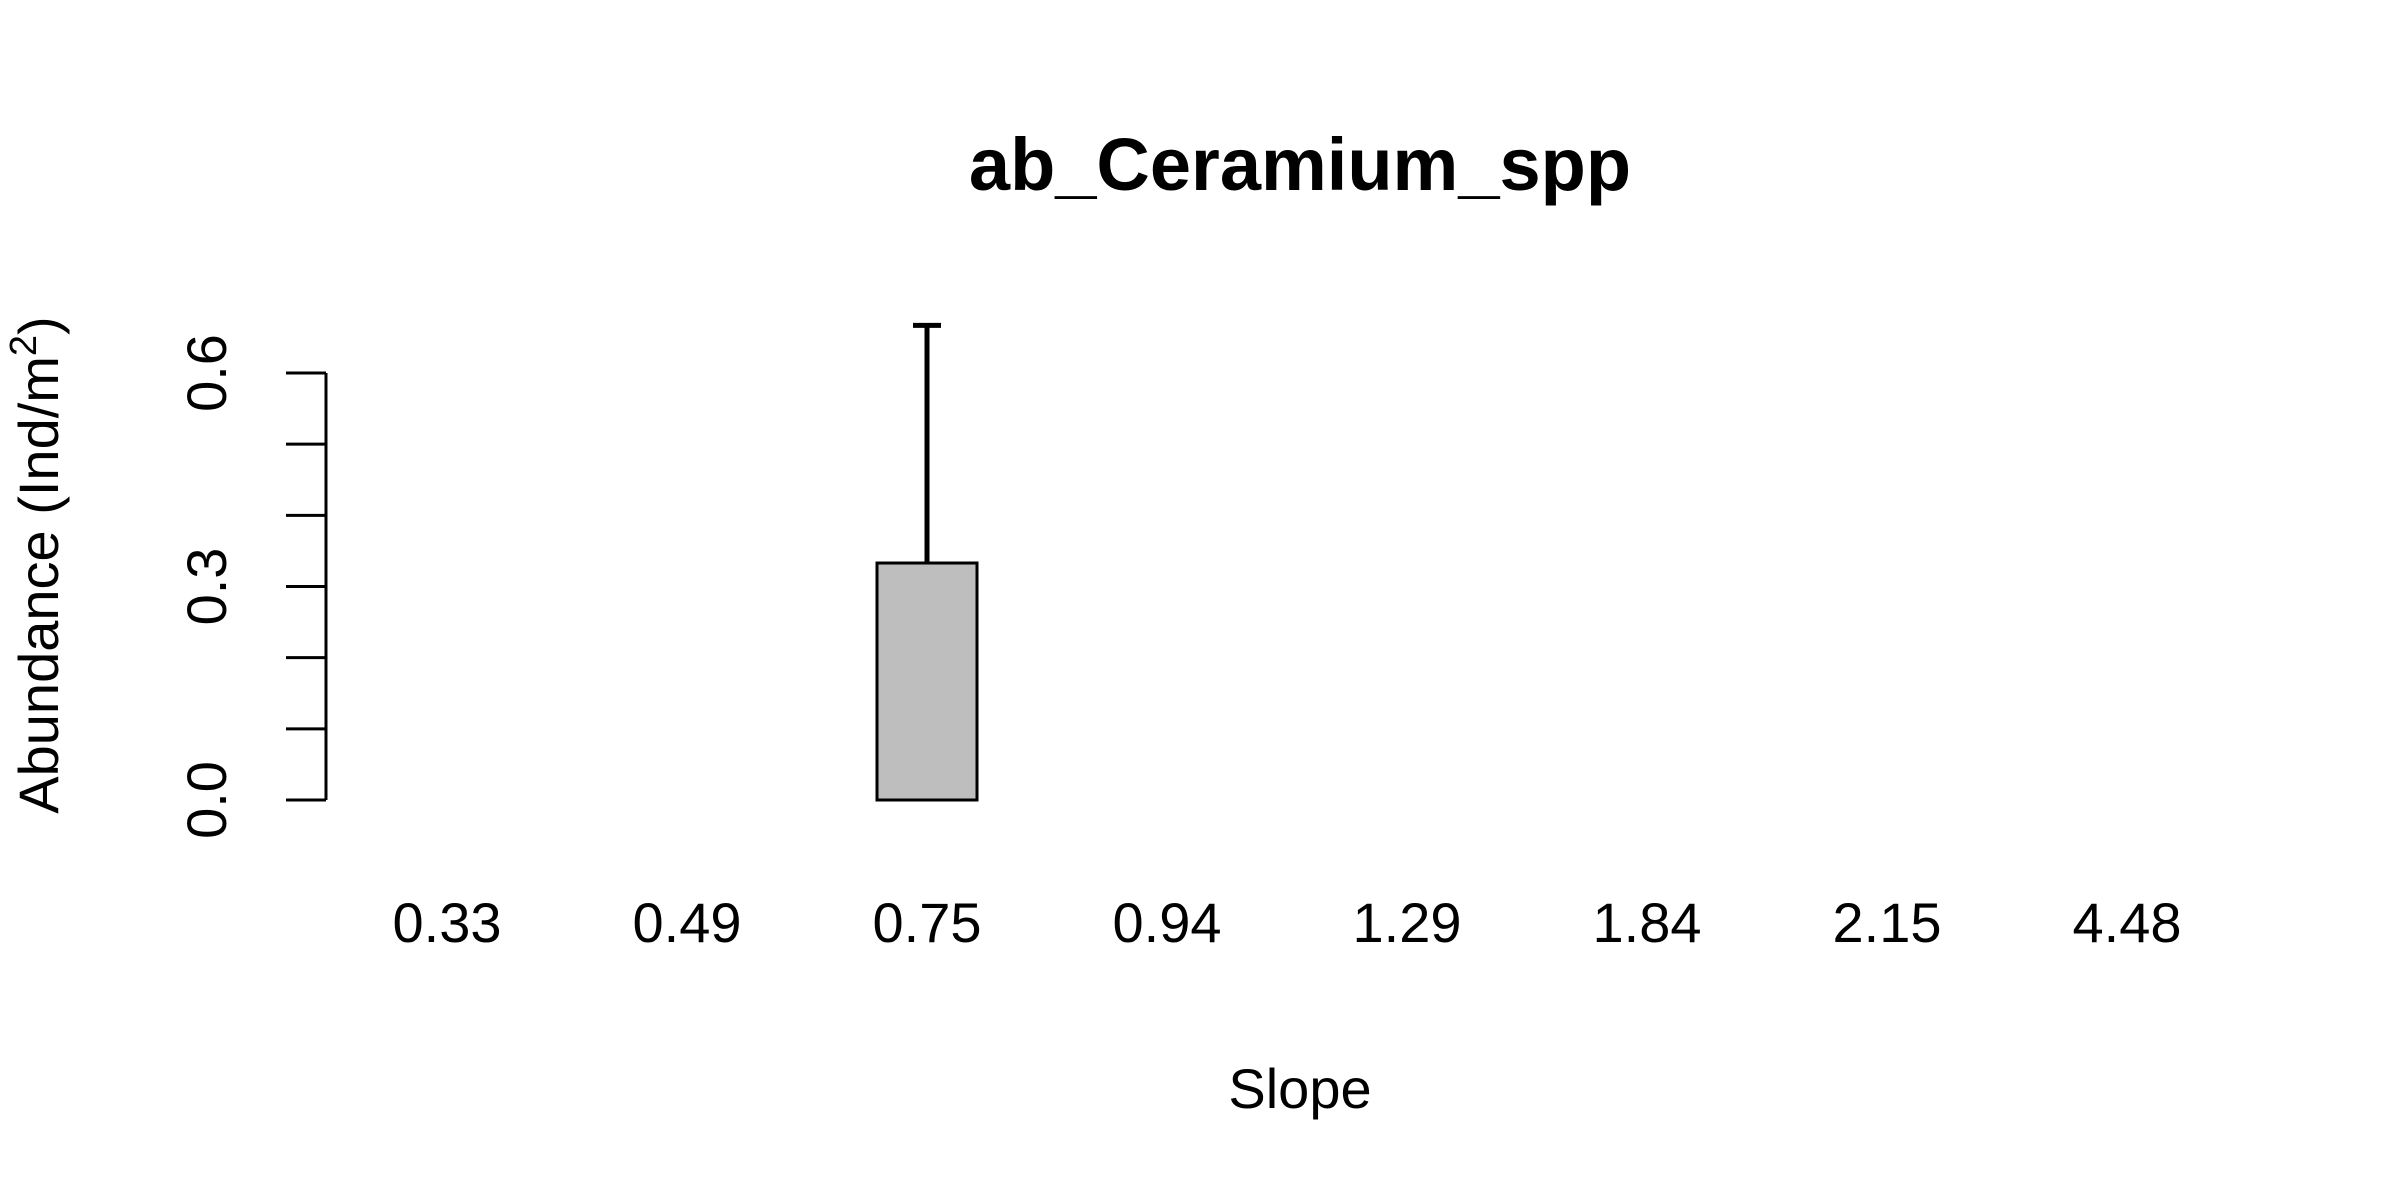 Image resolution: width=2400 pixels, height=1200 pixels. Describe the element at coordinates (1647, 922) in the screenshot. I see `x-tick-label: 1.84` at that location.